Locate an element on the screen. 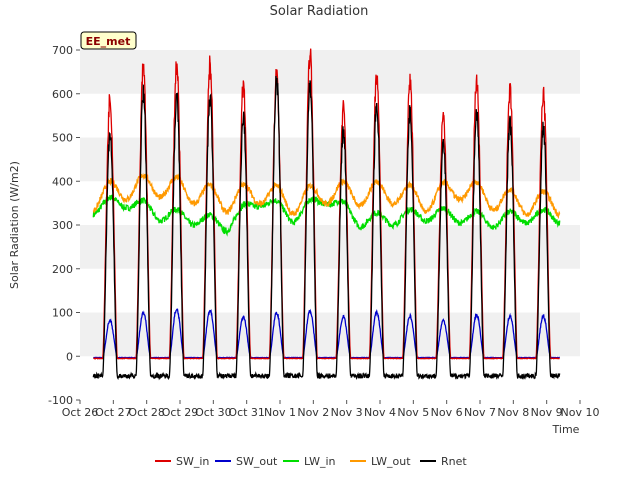 This screenshot has height=480, width=640. y-tick-label: 700 is located at coordinates (62, 50).